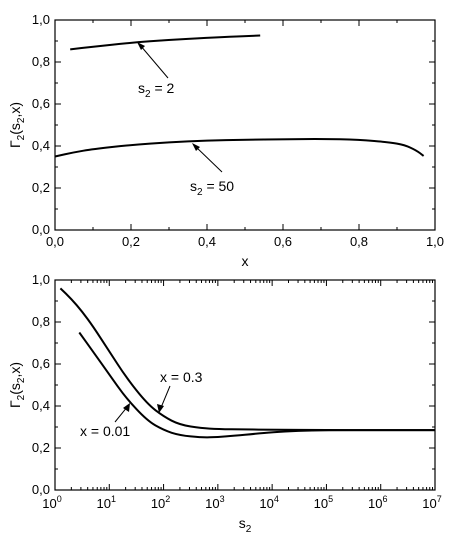 The width and height of the screenshot is (460, 543). Describe the element at coordinates (55, 241) in the screenshot. I see `top-chart-x-tick-label: 0,0` at that location.